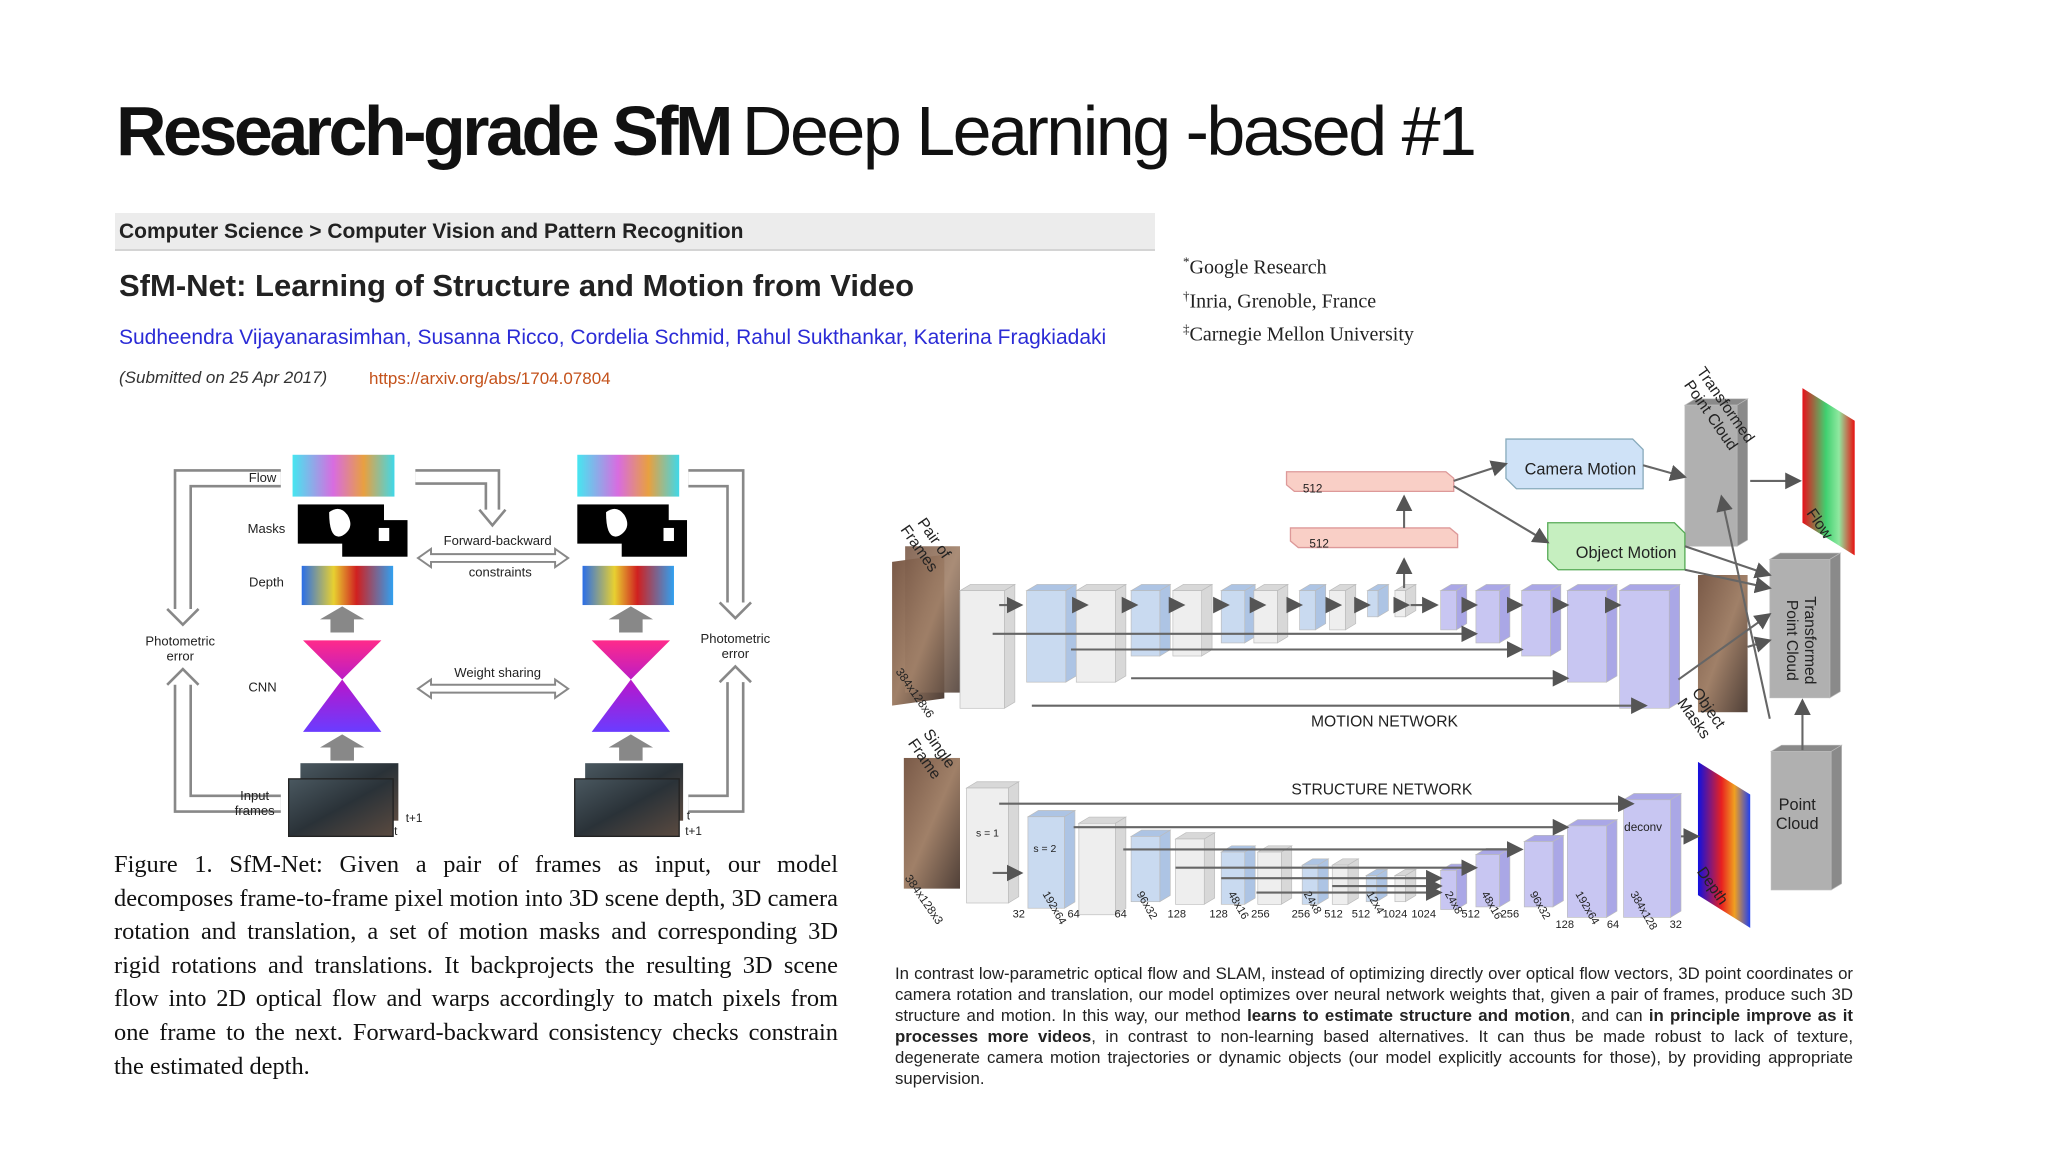  I want to click on text-line: Transformed, so click(1809, 640).